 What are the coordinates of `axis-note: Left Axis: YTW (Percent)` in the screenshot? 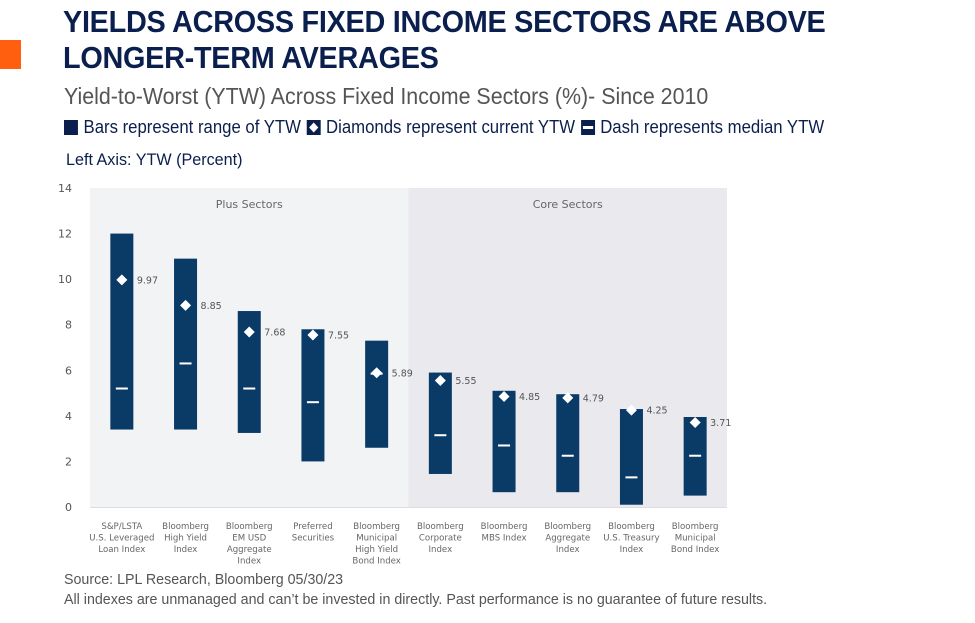 It's located at (154, 159).